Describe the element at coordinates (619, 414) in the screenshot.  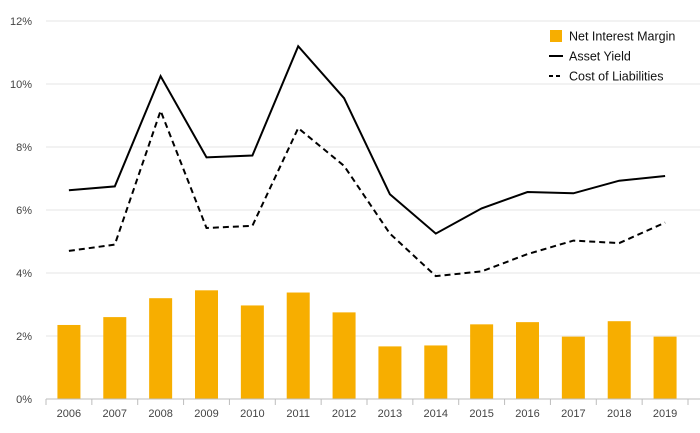
I see `x-tick-label: 2018` at that location.